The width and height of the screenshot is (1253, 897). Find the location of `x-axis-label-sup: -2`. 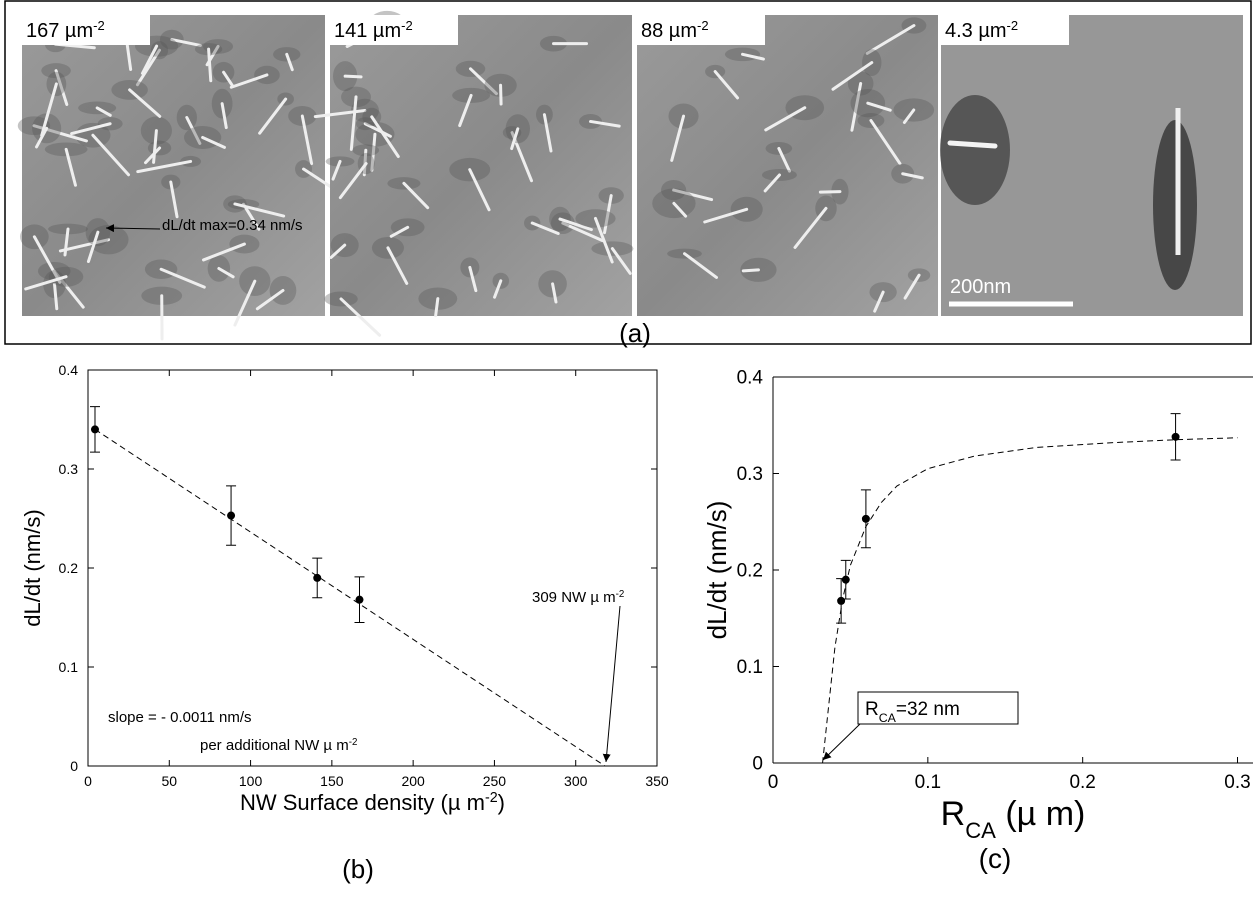

x-axis-label-sup: -2 is located at coordinates (491, 798).